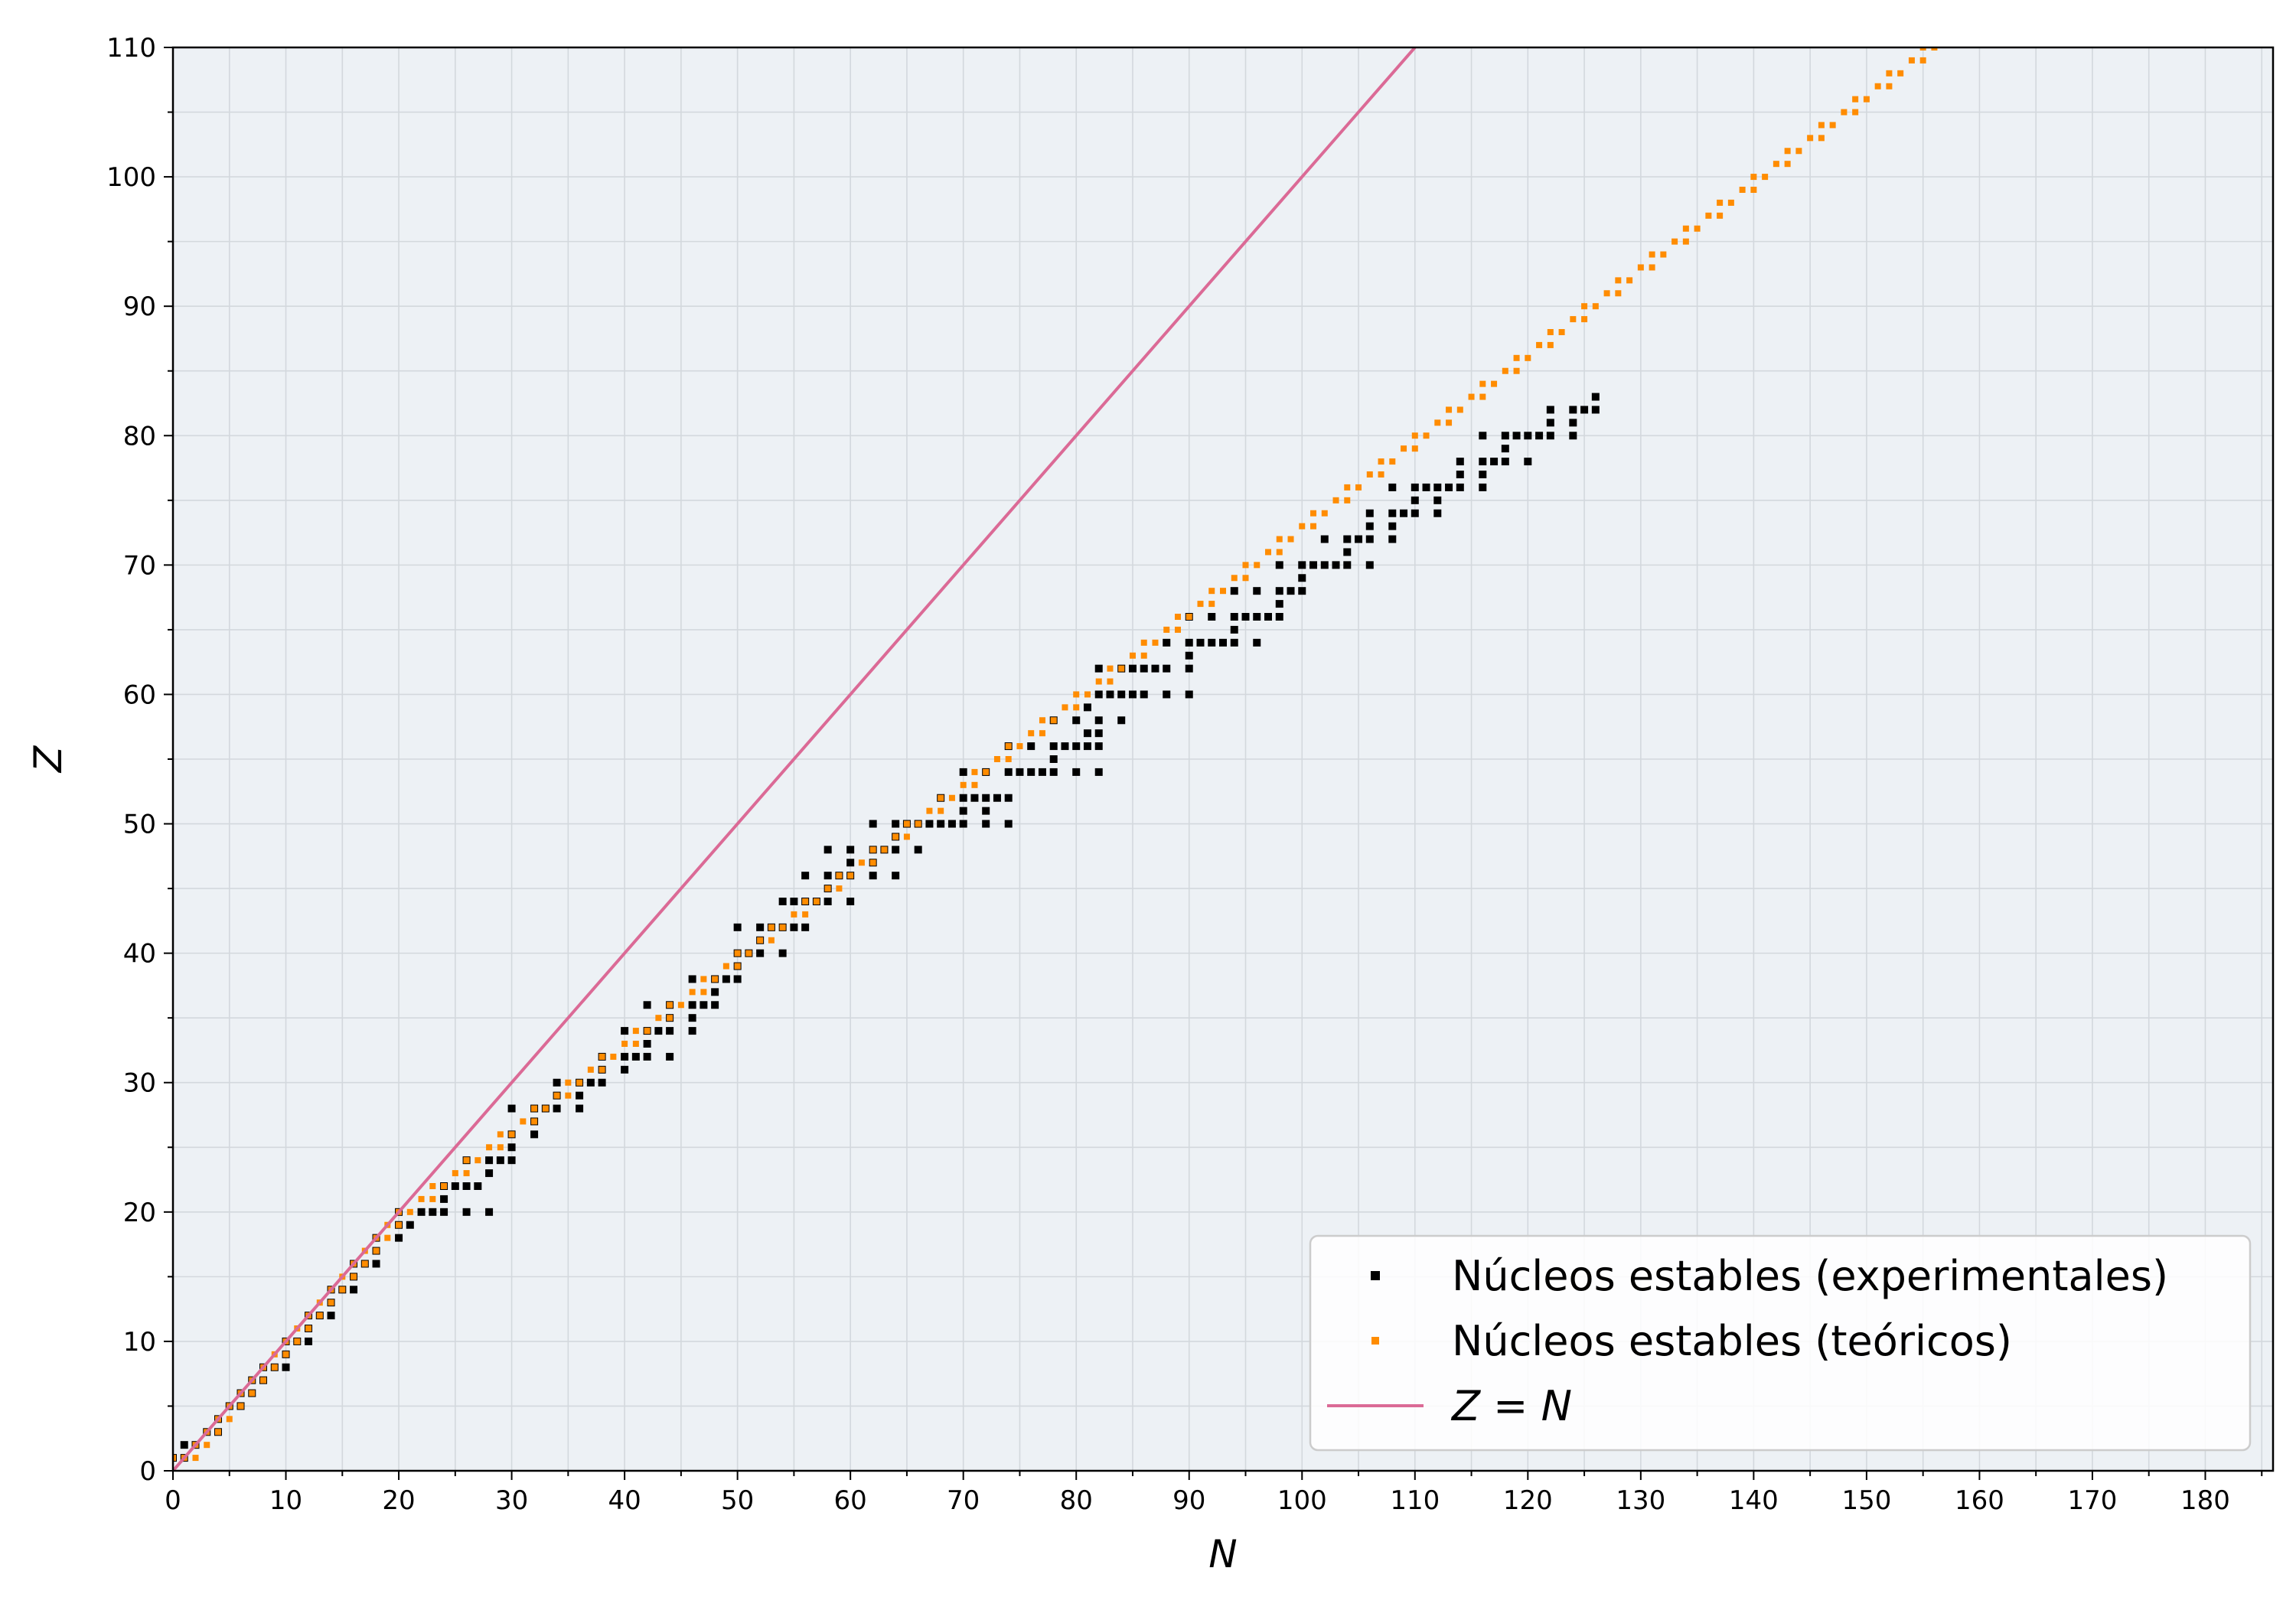 This screenshot has width=2296, height=1607. I want to click on x-tick-label: 20, so click(398, 1500).